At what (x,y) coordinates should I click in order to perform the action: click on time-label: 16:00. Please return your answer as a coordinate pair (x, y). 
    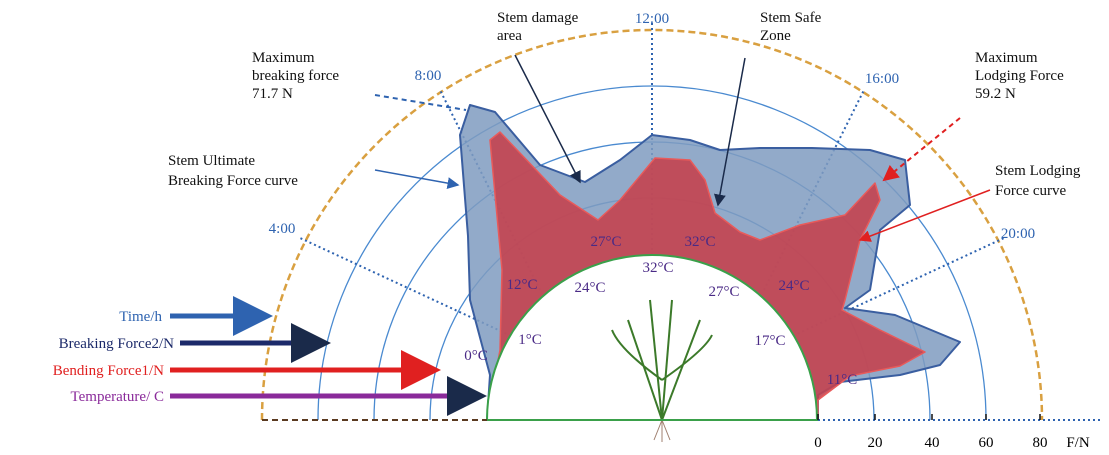
    Looking at the image, I should click on (882, 79).